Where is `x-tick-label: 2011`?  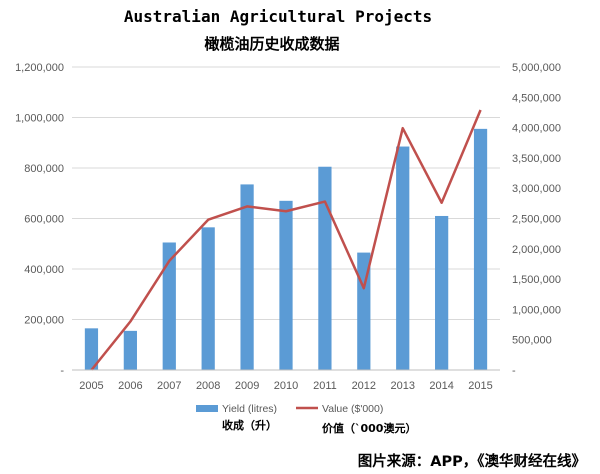
x-tick-label: 2011 is located at coordinates (325, 386).